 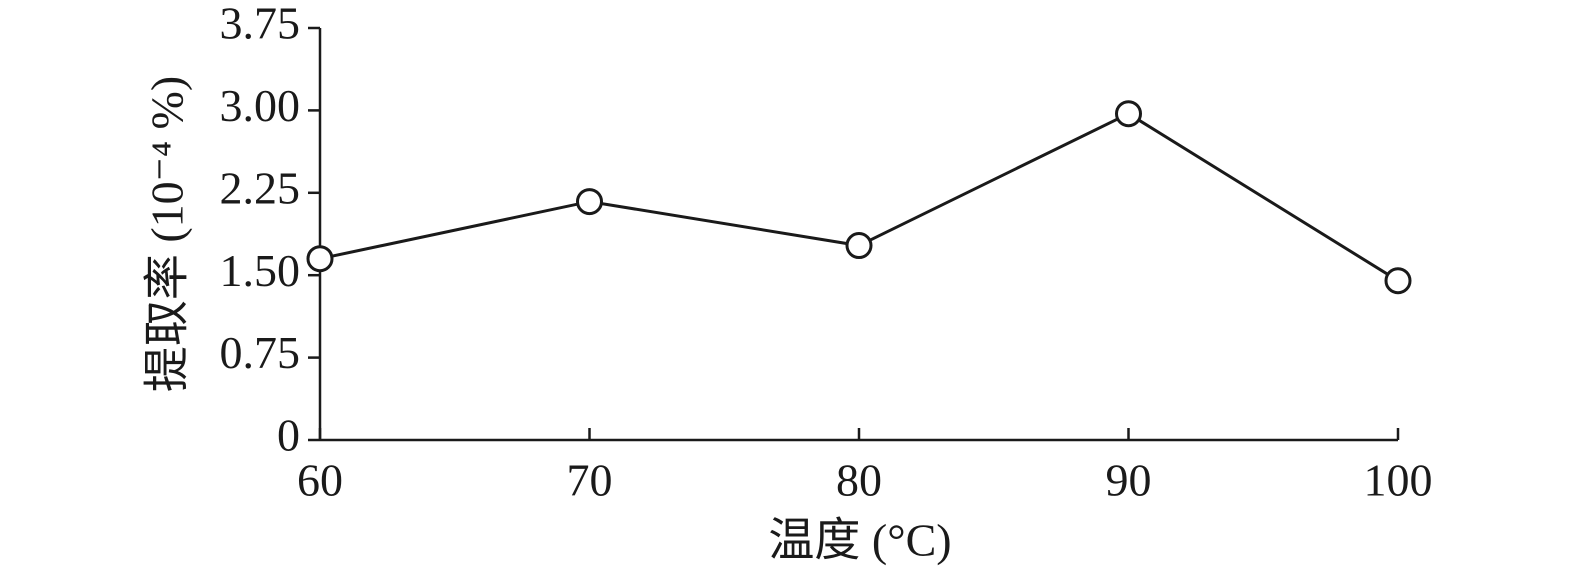 I want to click on x-tick-label: 70, so click(x=590, y=480).